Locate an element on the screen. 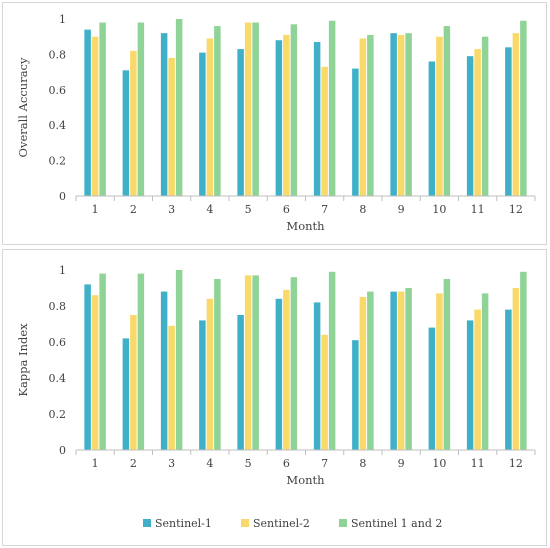 The image size is (550, 548). x-tick-label: 10 is located at coordinates (439, 463).